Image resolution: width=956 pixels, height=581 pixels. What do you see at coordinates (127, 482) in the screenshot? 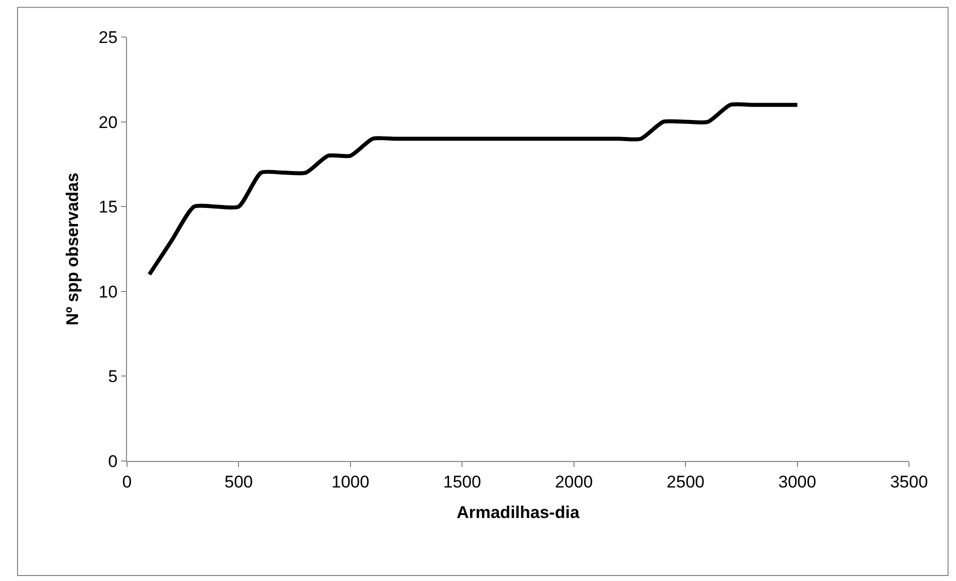
I see `x-tick-label: 0` at bounding box center [127, 482].